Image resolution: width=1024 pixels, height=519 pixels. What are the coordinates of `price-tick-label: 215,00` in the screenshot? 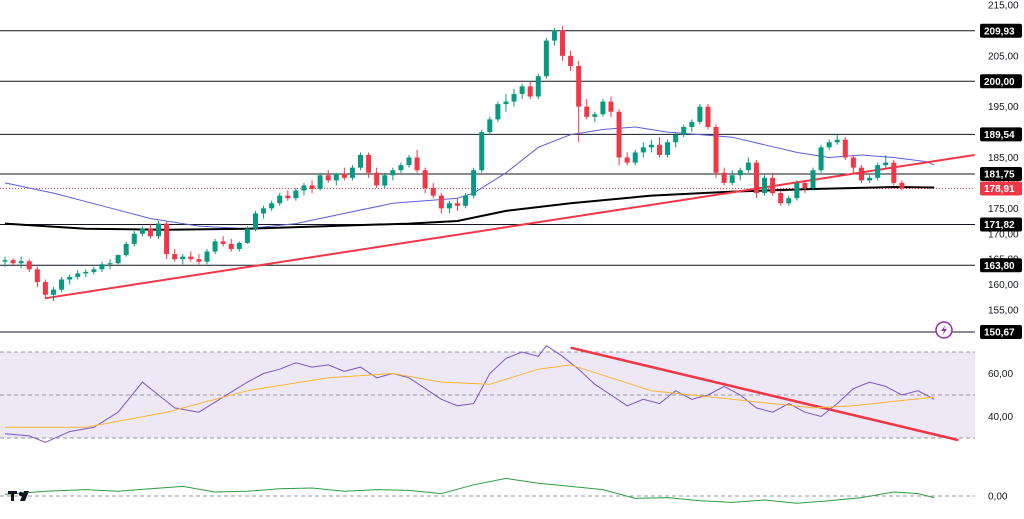 It's located at (1003, 6).